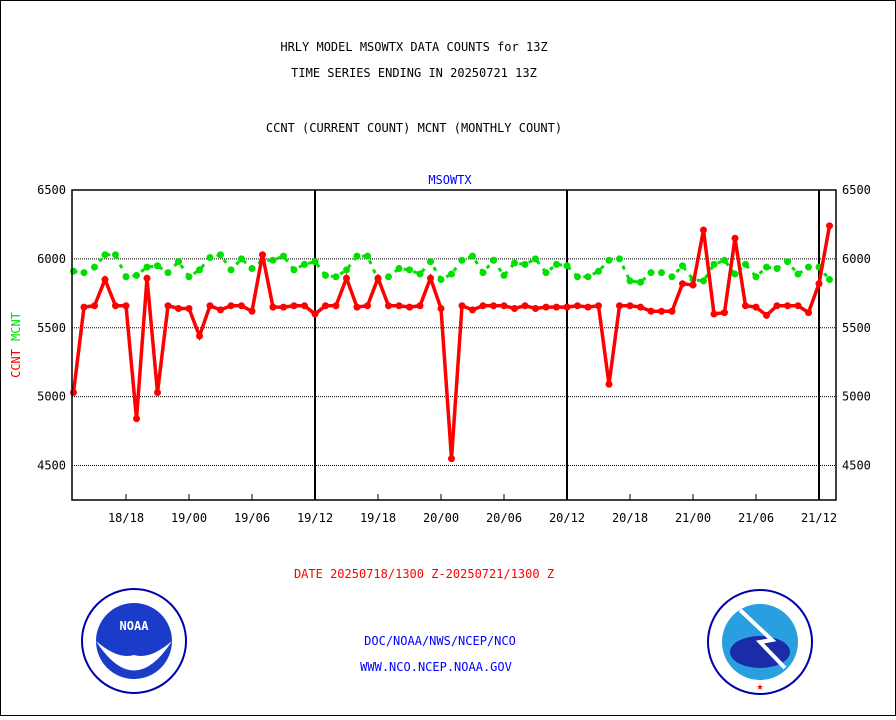  What do you see at coordinates (16, 363) in the screenshot?
I see `ylabel-ccnt: CCNT` at bounding box center [16, 363].